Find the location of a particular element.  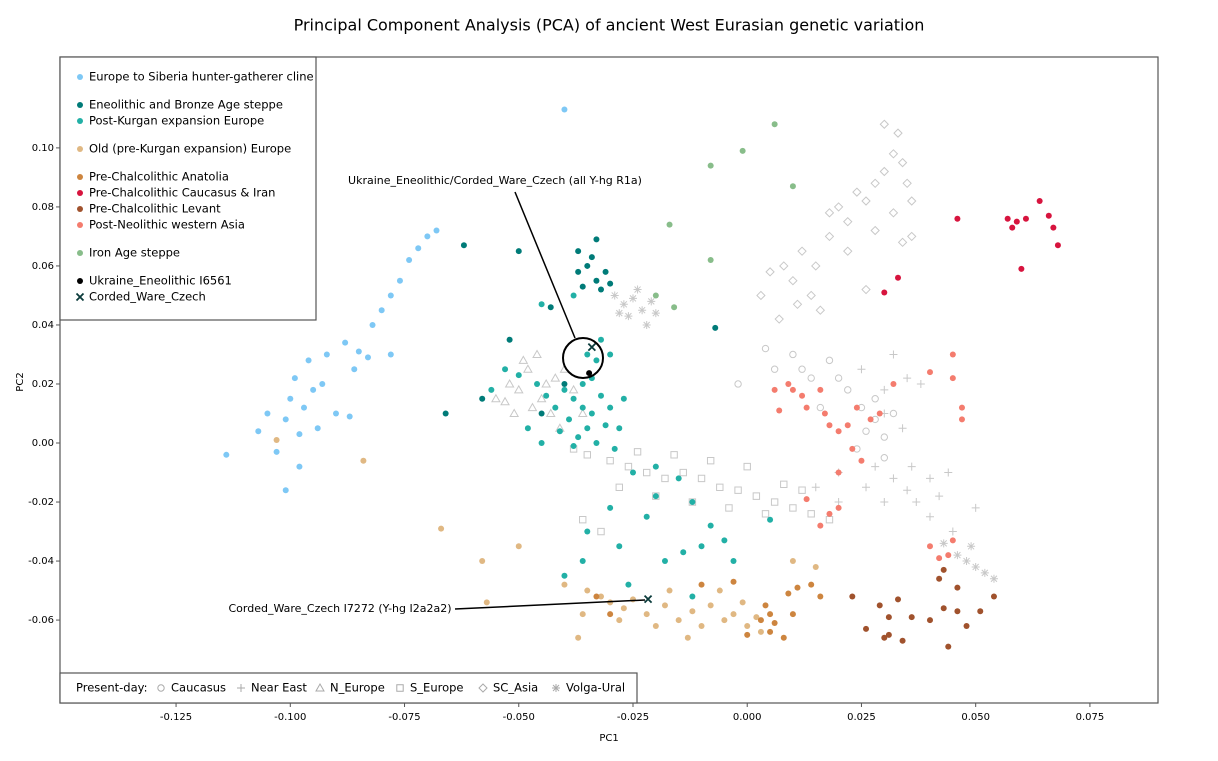

legend-label: Pre-Chalcolithic Caucasus & Iran is located at coordinates (182, 193).